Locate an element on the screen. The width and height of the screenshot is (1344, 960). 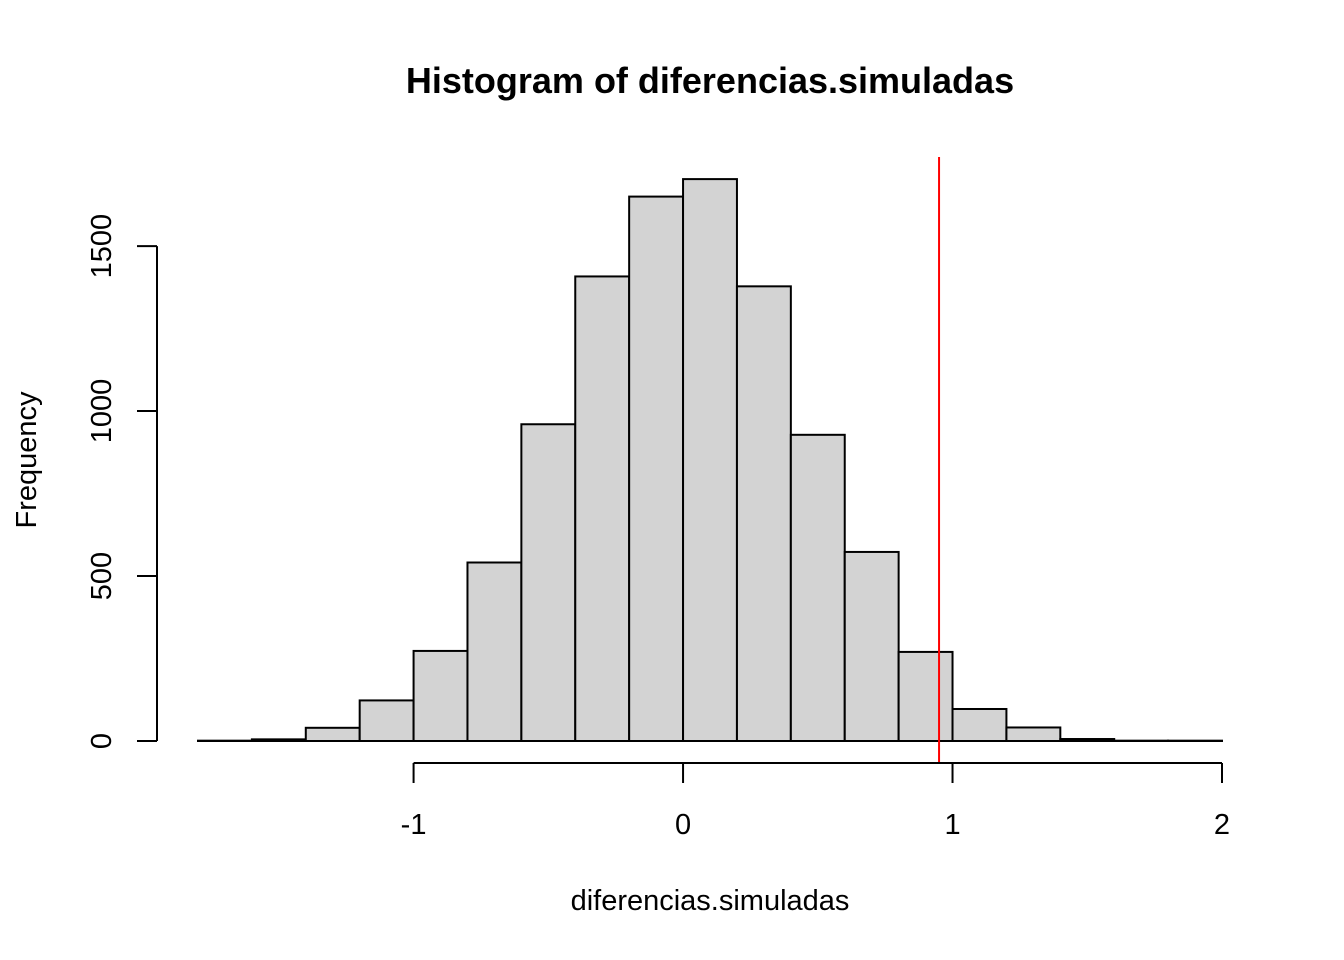
chart-title: Histogram of diferencias.simuladas is located at coordinates (710, 80).